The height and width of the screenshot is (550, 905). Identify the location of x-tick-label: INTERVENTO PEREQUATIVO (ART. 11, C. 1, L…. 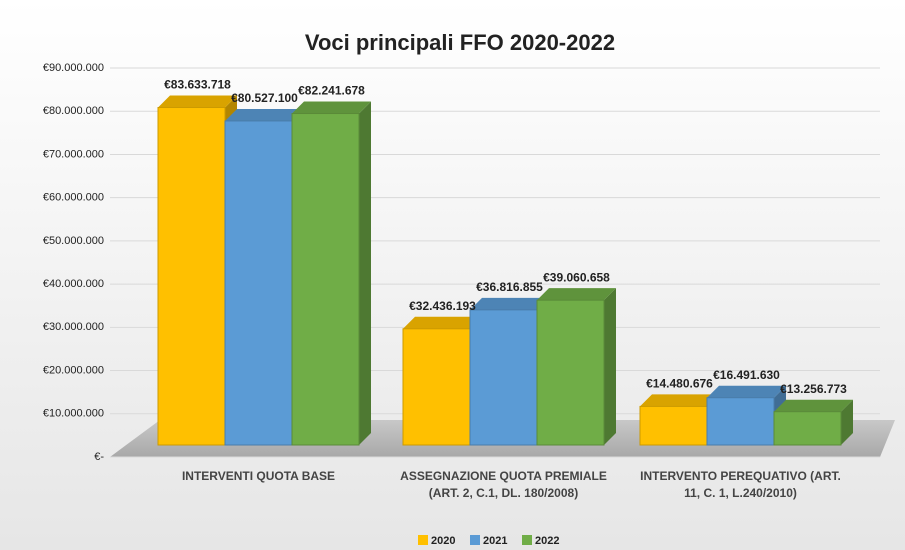
(740, 484).